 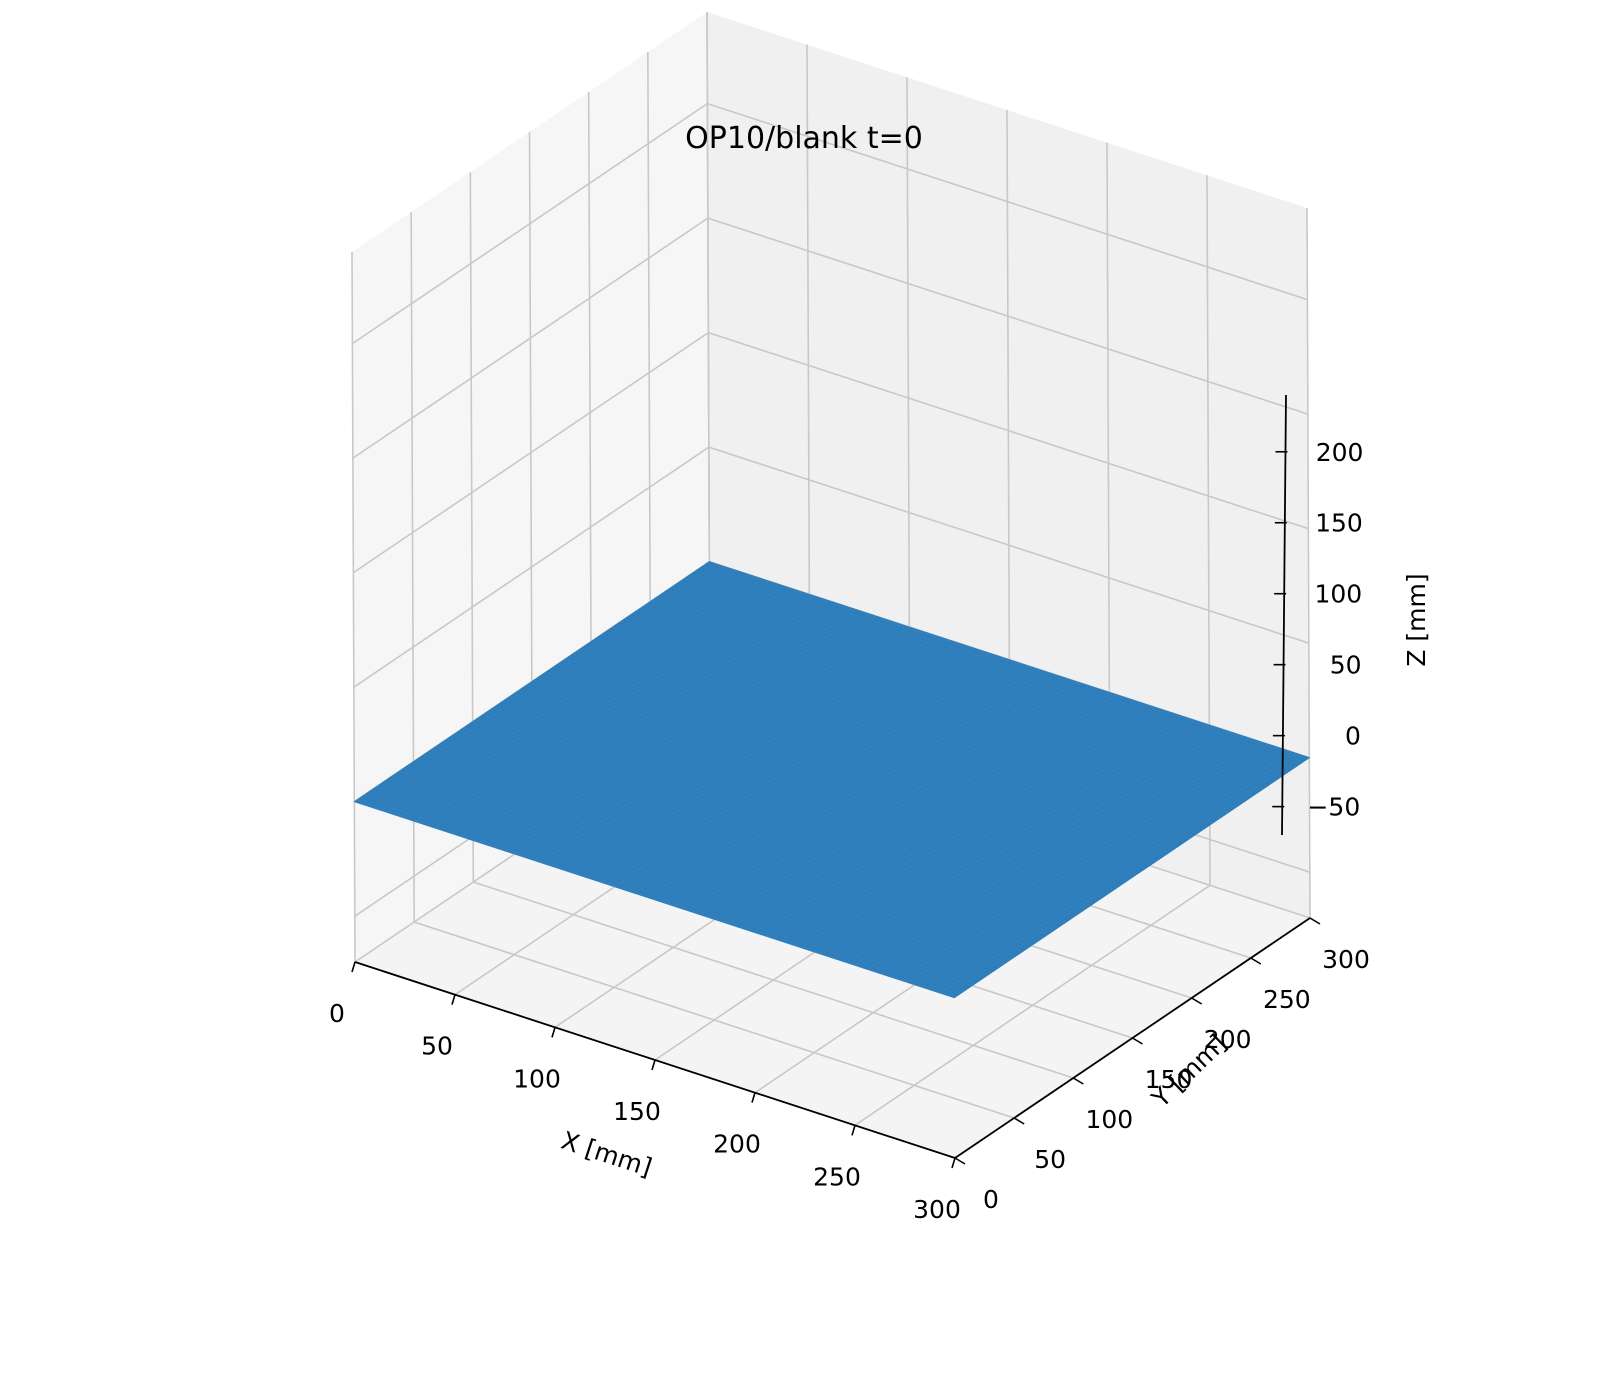 I want to click on y-tick-label: 100, so click(x=1109, y=1119).